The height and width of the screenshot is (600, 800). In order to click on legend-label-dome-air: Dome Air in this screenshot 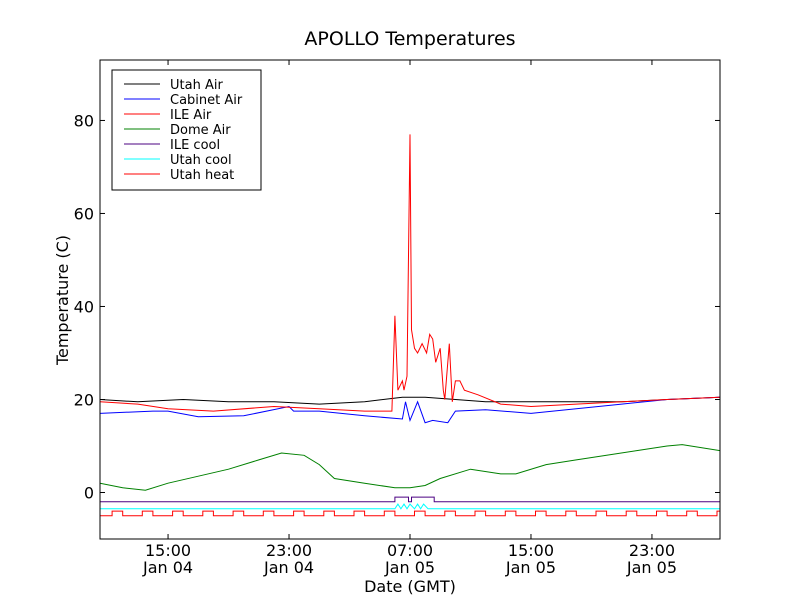, I will do `click(200, 130)`.